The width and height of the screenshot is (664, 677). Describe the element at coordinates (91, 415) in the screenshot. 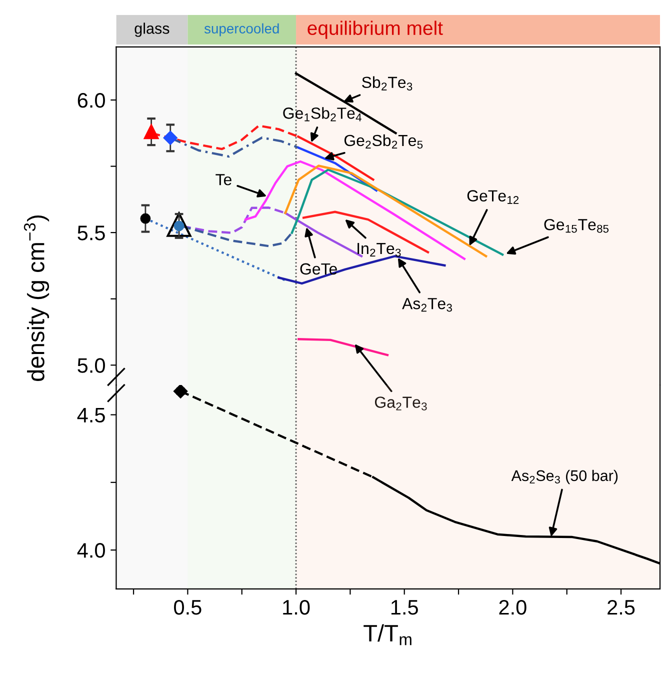

I see `y-tick-label: 4.5` at that location.